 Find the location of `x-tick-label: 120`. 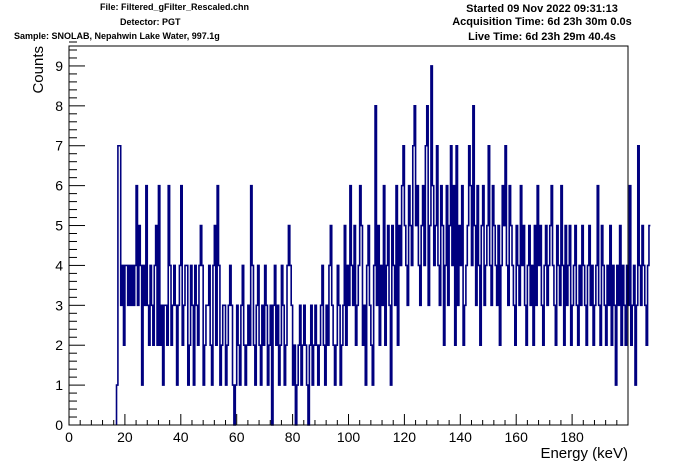

x-tick-label: 120 is located at coordinates (405, 437).